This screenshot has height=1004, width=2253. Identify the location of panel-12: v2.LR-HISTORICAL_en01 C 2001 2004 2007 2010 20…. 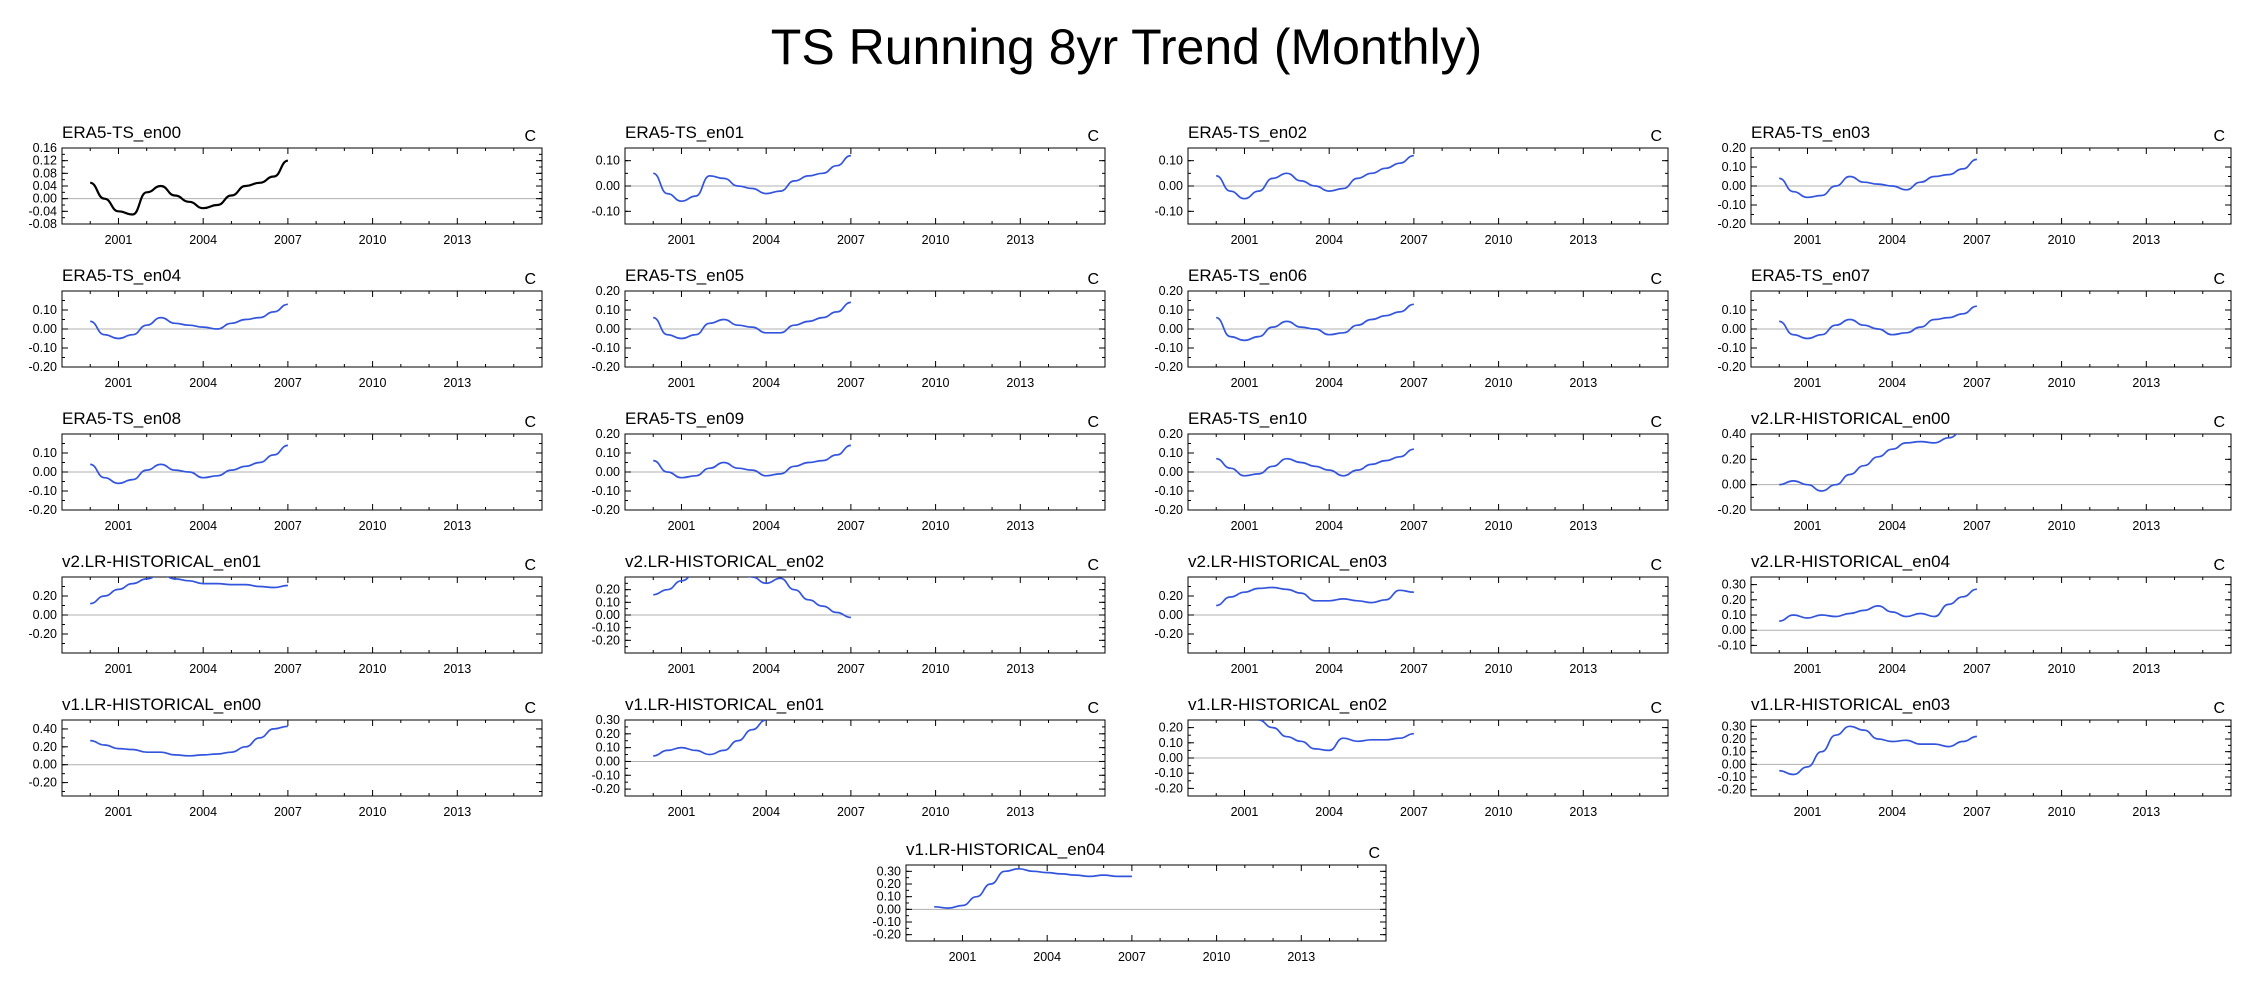
(286, 614).